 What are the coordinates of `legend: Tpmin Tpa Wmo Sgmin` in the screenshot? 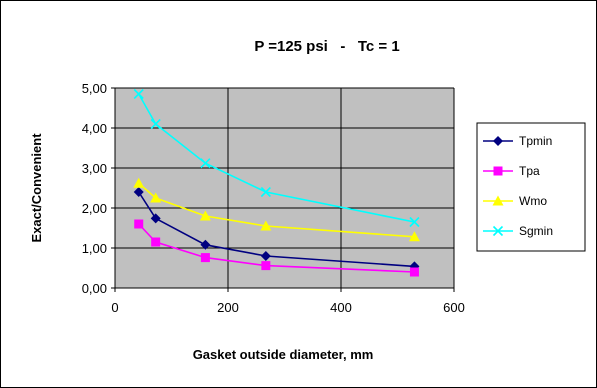 It's located at (518, 186).